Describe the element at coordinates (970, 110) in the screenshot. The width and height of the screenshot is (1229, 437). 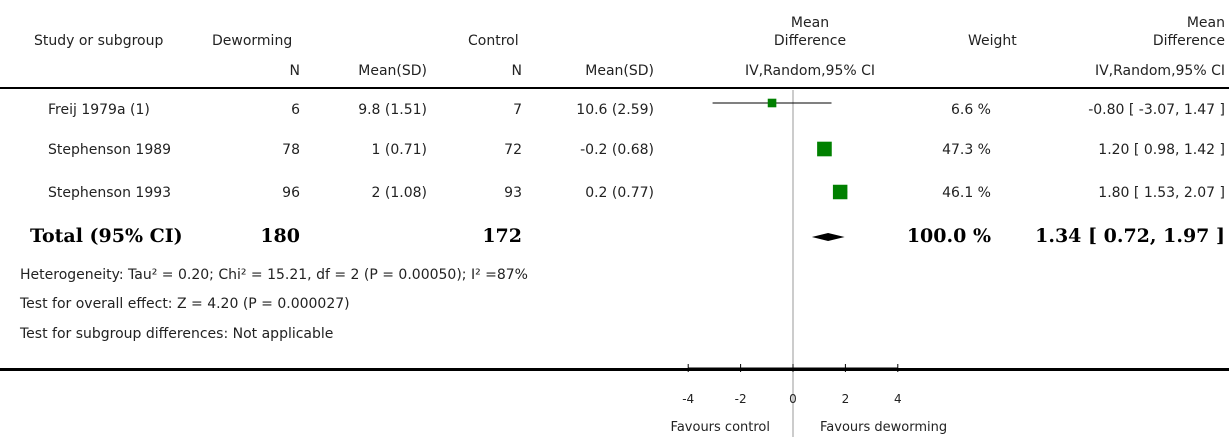
I see `study-weight: 6.6 %` at that location.